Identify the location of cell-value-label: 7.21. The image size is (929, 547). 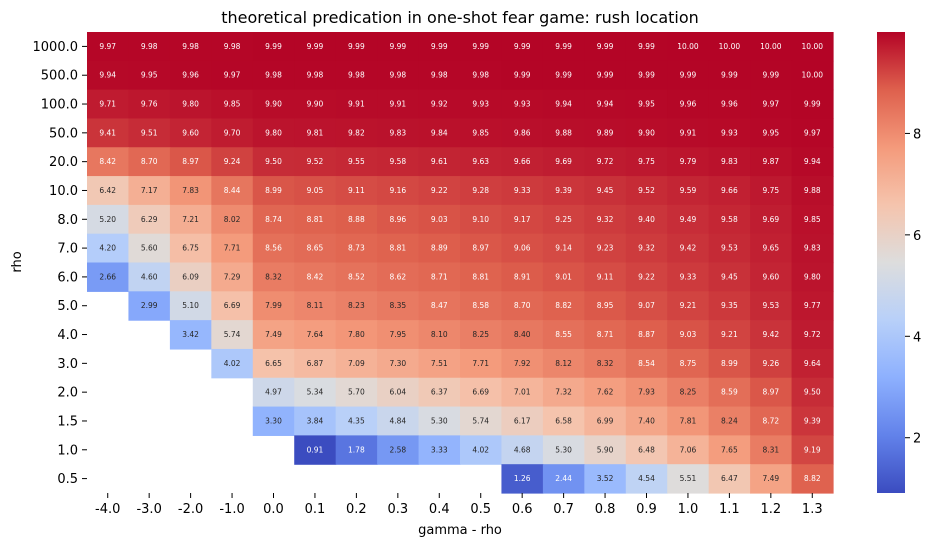
(190, 219).